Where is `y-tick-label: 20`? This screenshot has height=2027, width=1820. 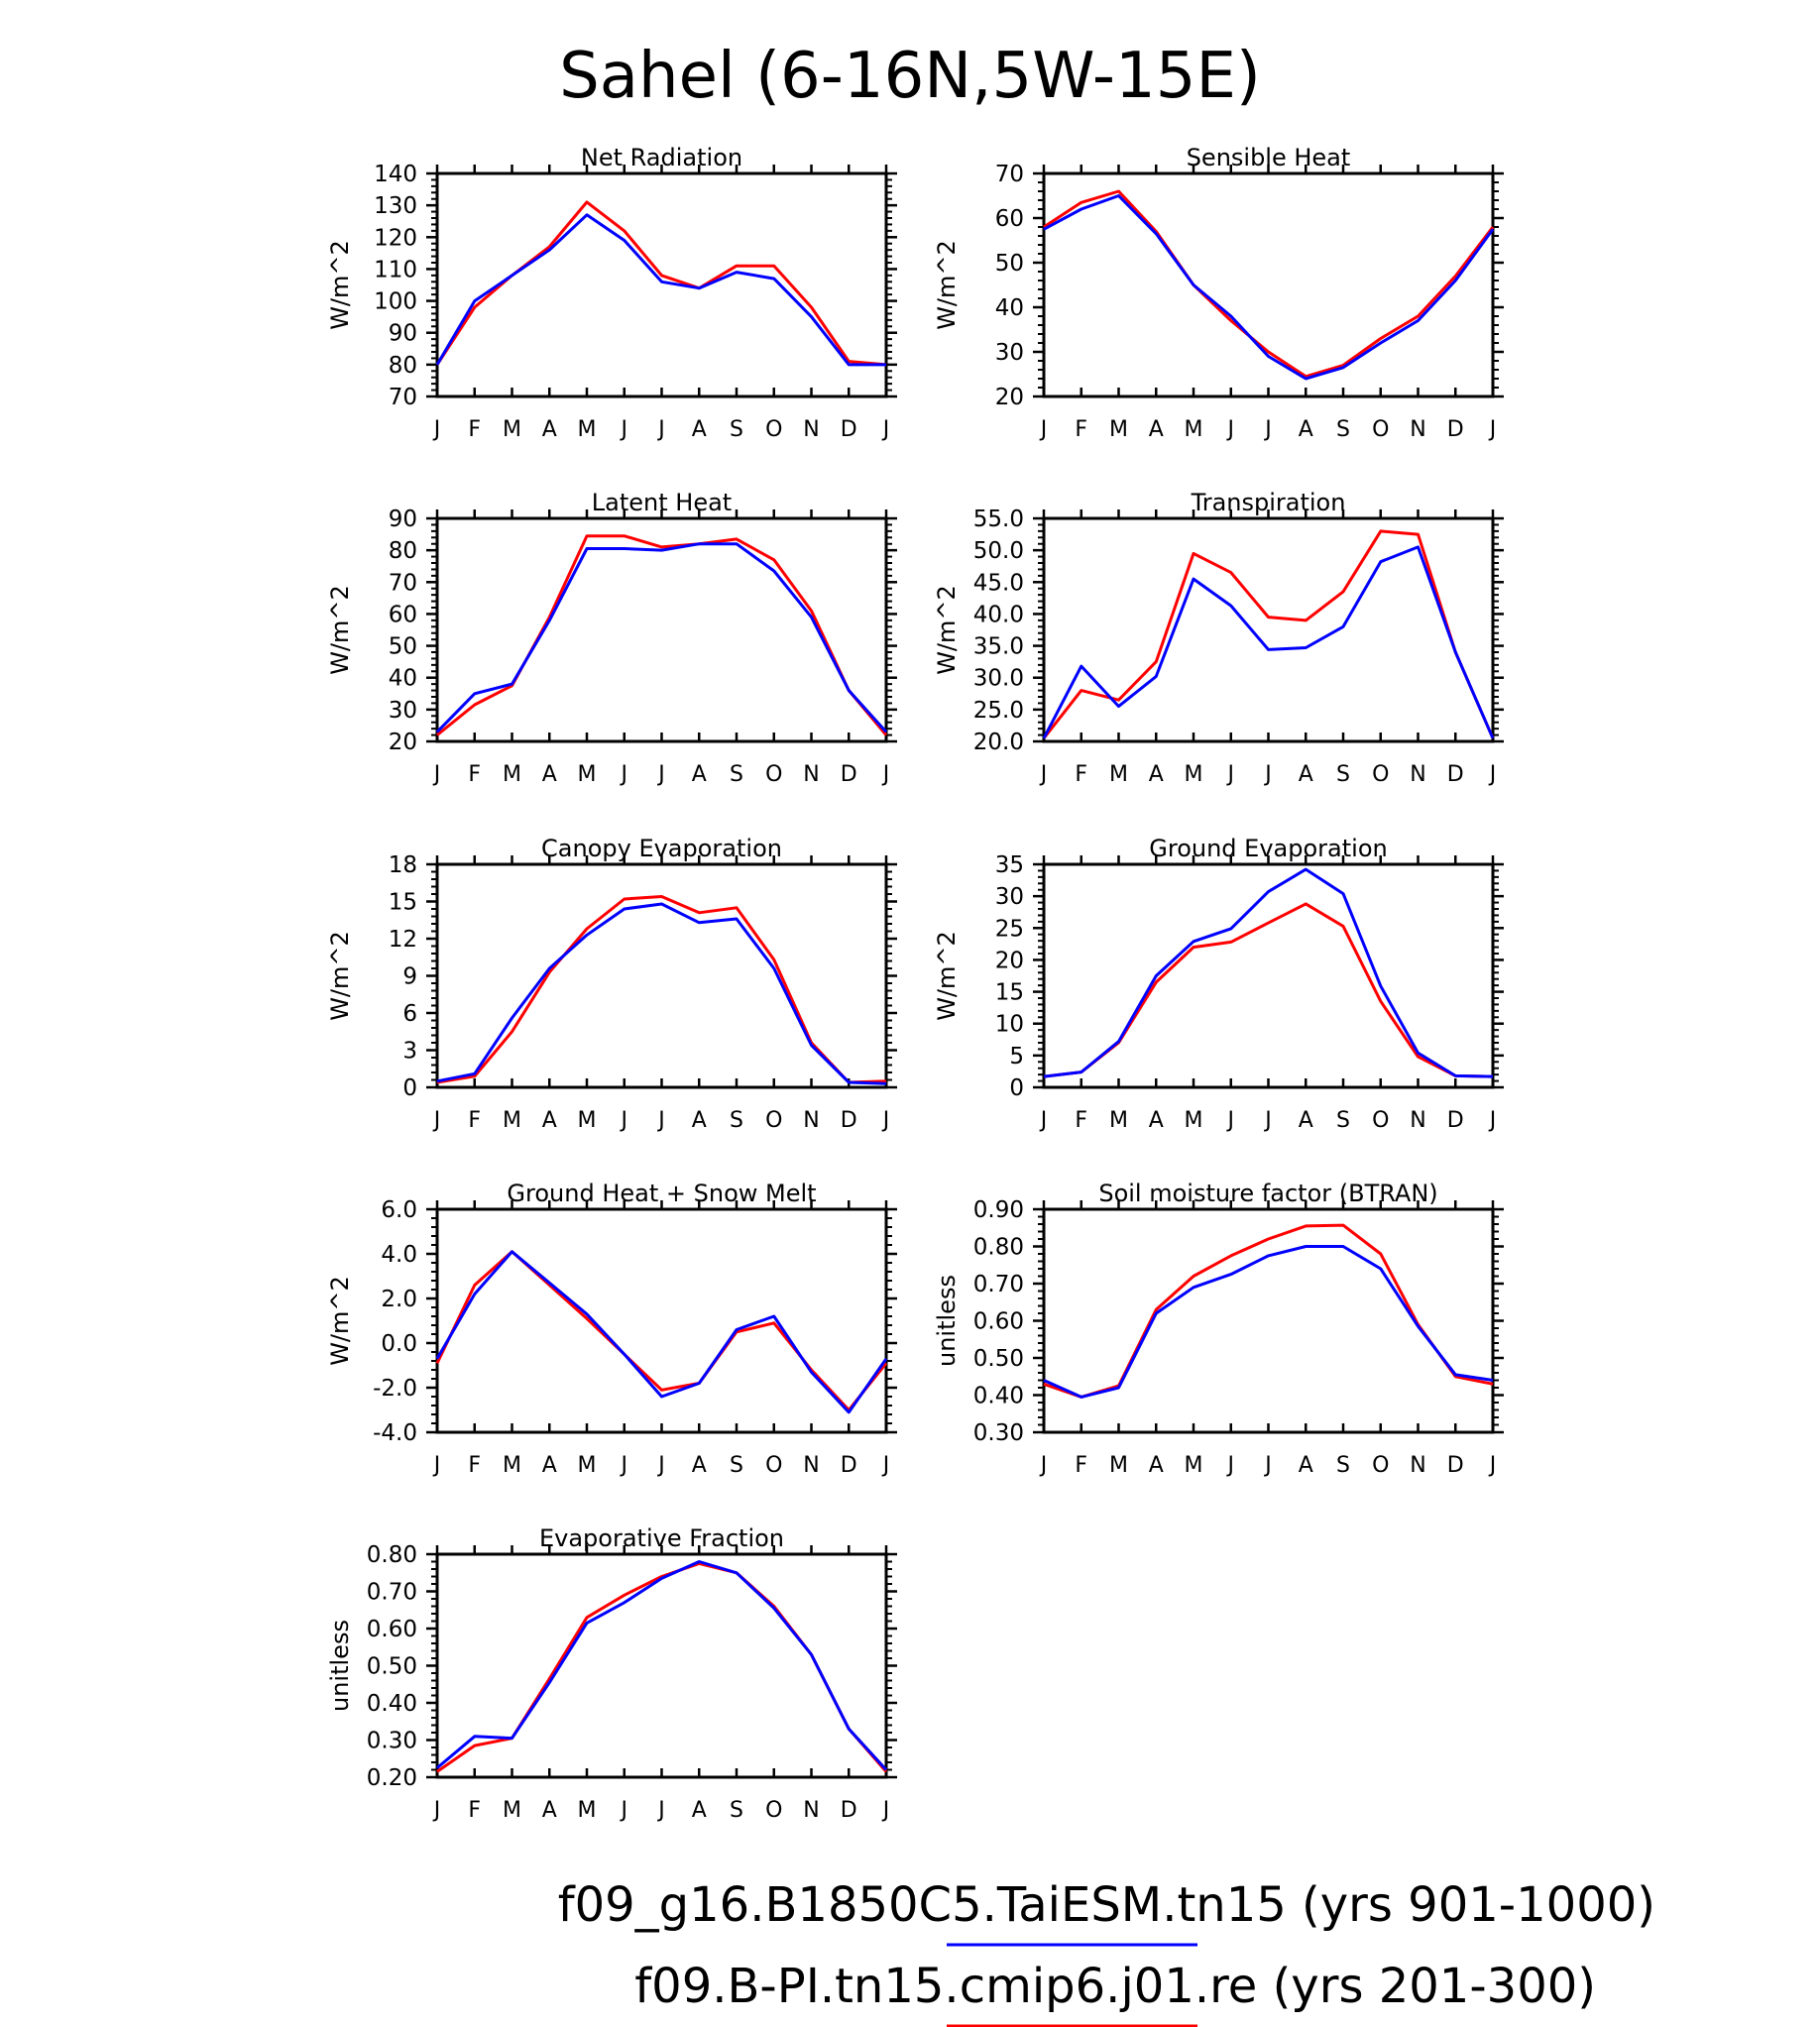
y-tick-label: 20 is located at coordinates (403, 742).